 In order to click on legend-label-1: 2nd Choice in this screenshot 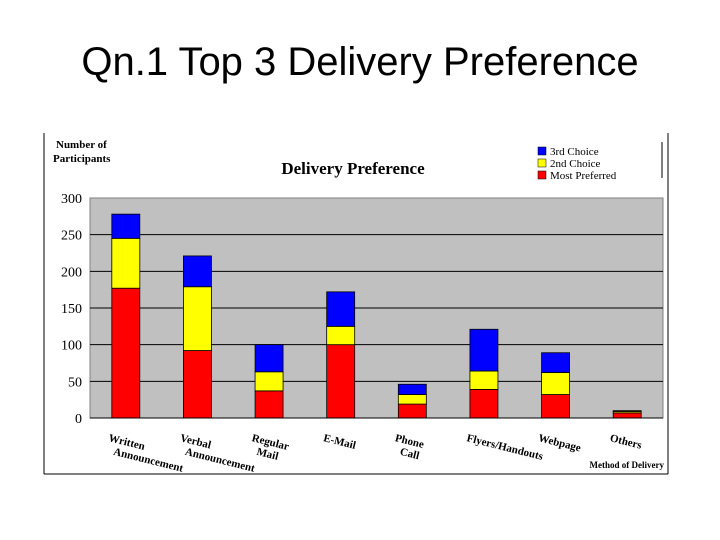, I will do `click(575, 164)`.